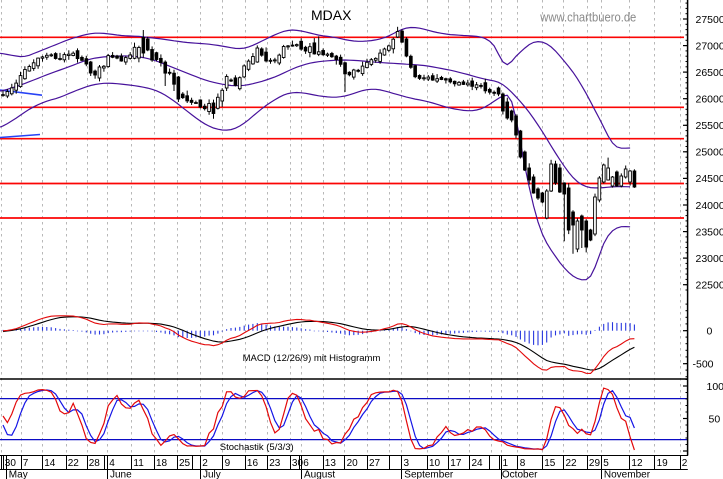  Describe the element at coordinates (709, 126) in the screenshot. I see `svg-text: 25500` at that location.